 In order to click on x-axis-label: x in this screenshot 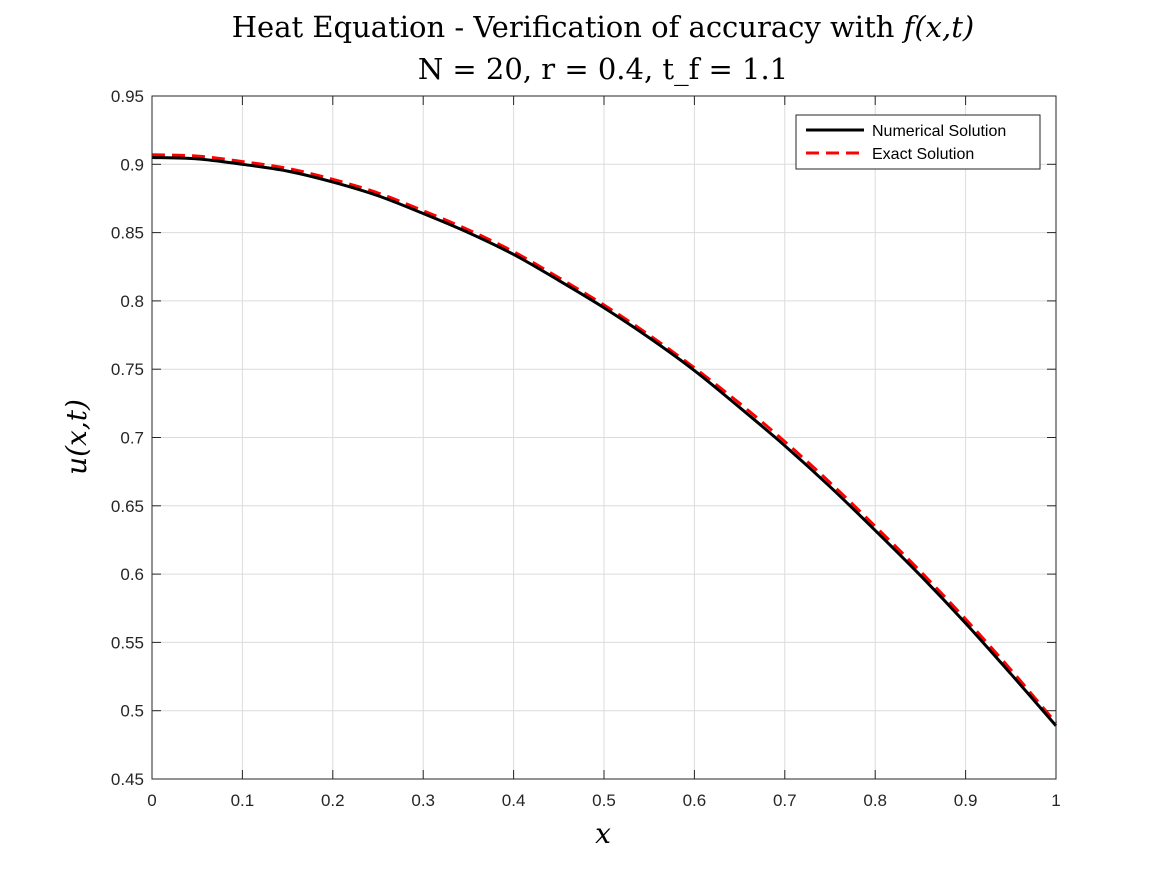, I will do `click(603, 833)`.